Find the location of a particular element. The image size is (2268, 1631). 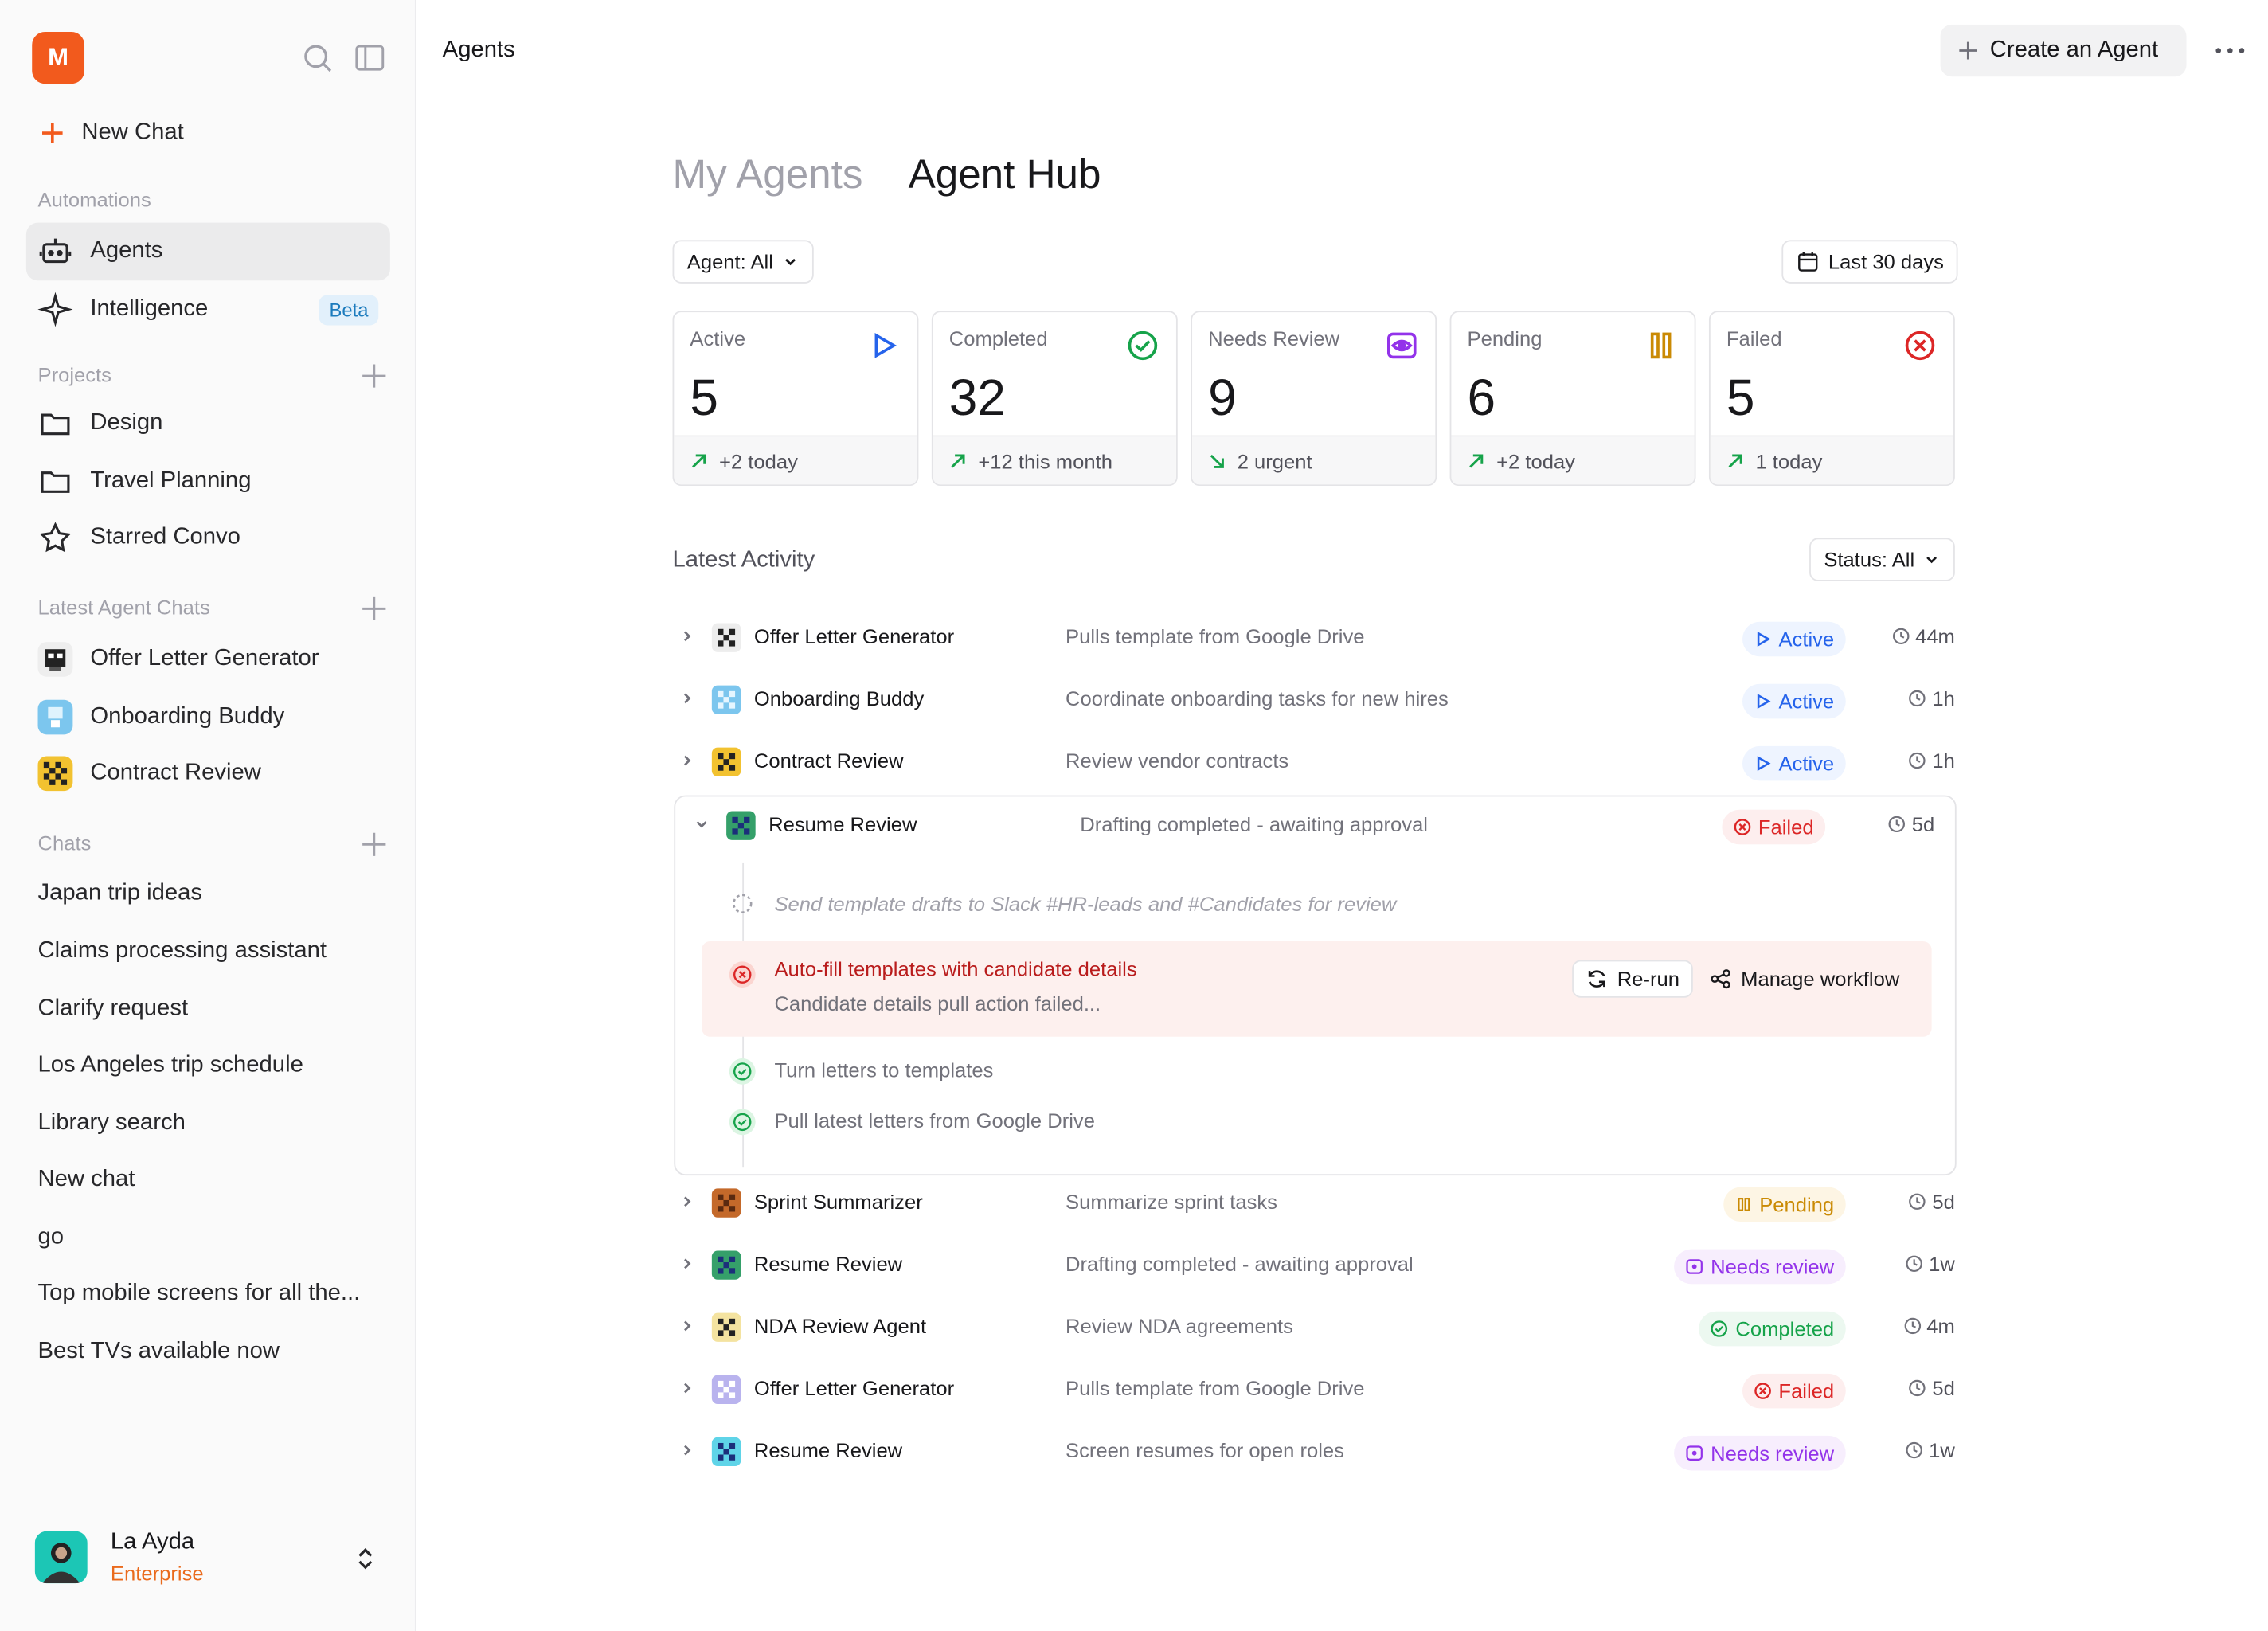

status-label: Failed is located at coordinates (1806, 1391).